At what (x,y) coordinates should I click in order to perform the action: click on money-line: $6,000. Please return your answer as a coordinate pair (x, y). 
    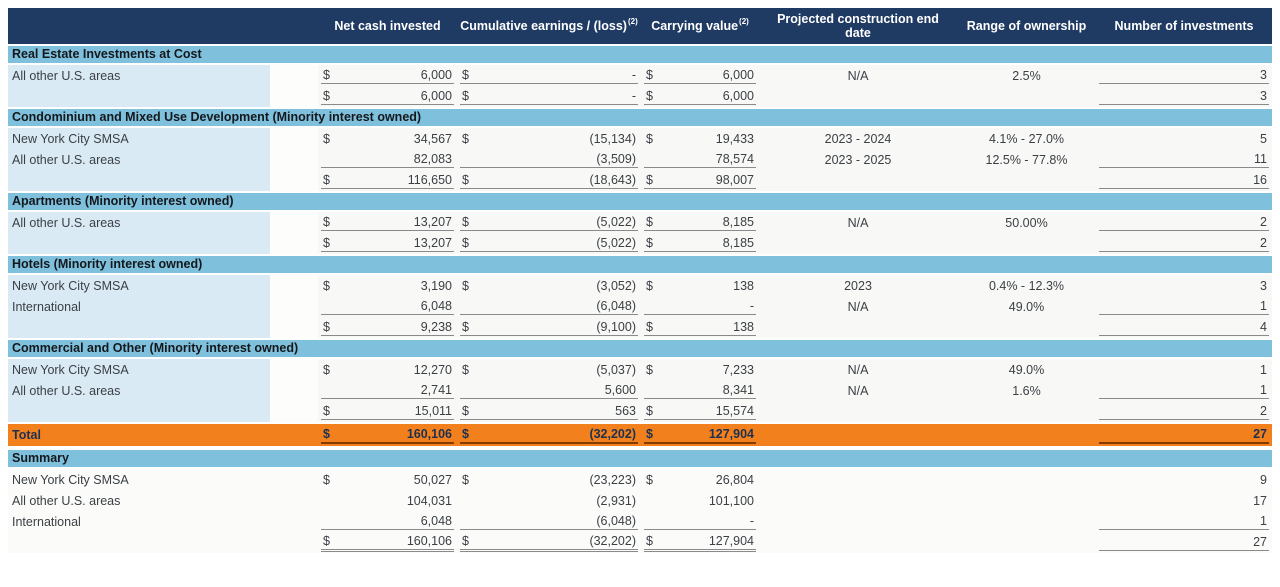
    Looking at the image, I should click on (700, 75).